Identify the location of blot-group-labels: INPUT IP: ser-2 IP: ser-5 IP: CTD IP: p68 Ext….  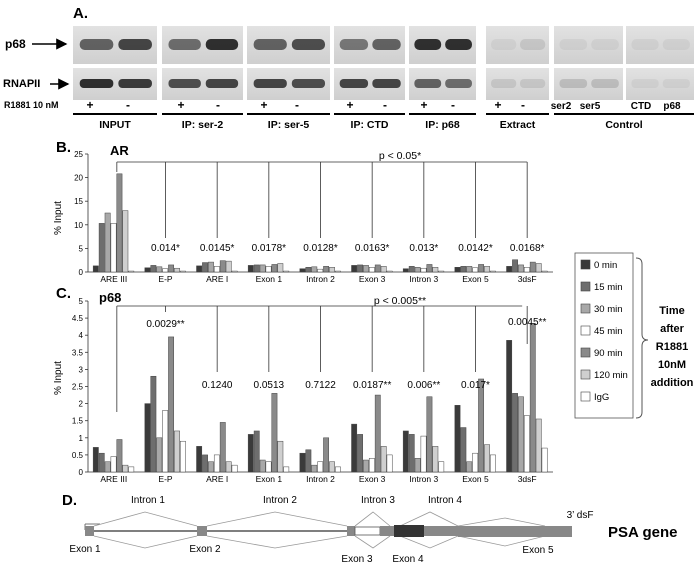
(383, 122).